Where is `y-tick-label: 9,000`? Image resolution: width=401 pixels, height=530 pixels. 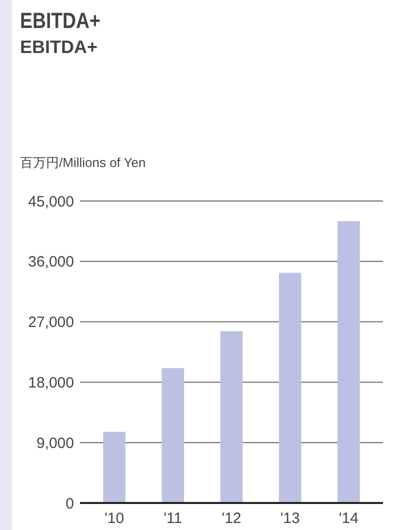
y-tick-label: 9,000 is located at coordinates (55, 443).